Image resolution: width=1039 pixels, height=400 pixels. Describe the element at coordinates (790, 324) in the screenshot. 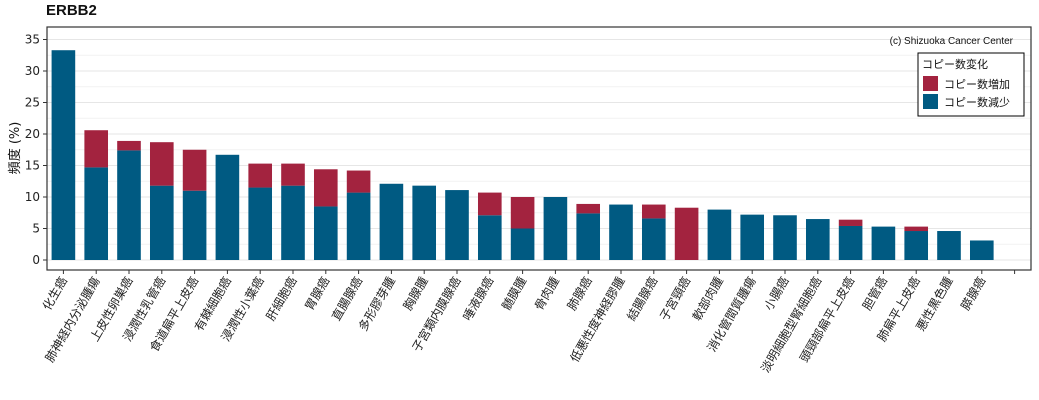

I see `x-tick-label: 淡明細胞型腎細胞癌` at that location.